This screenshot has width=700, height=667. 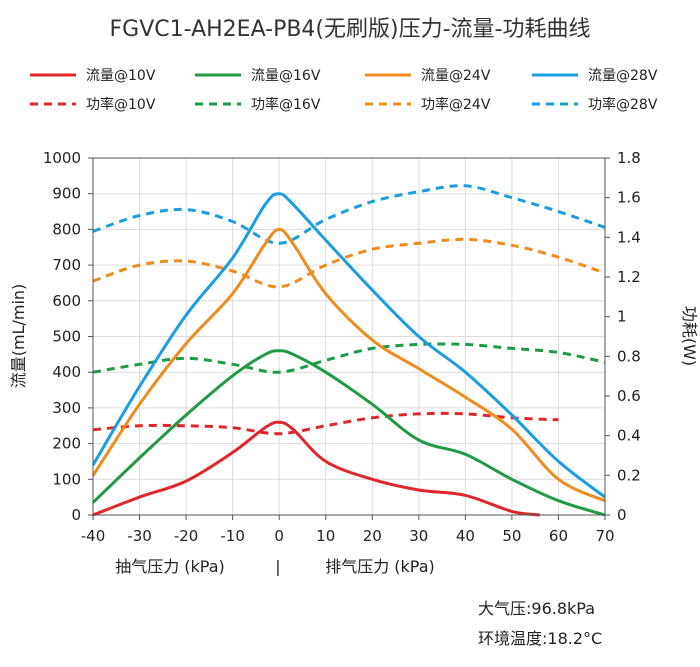 What do you see at coordinates (66, 194) in the screenshot?
I see `y-tick-label: 900` at bounding box center [66, 194].